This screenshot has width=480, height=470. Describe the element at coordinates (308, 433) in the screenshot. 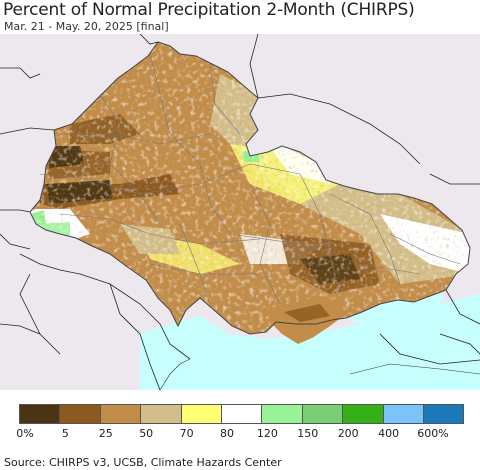

I see `legend-label: 150` at that location.